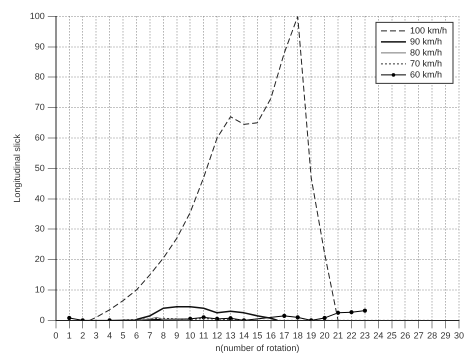 The height and width of the screenshot is (362, 474). I want to click on x-tick-label: 21, so click(338, 335).